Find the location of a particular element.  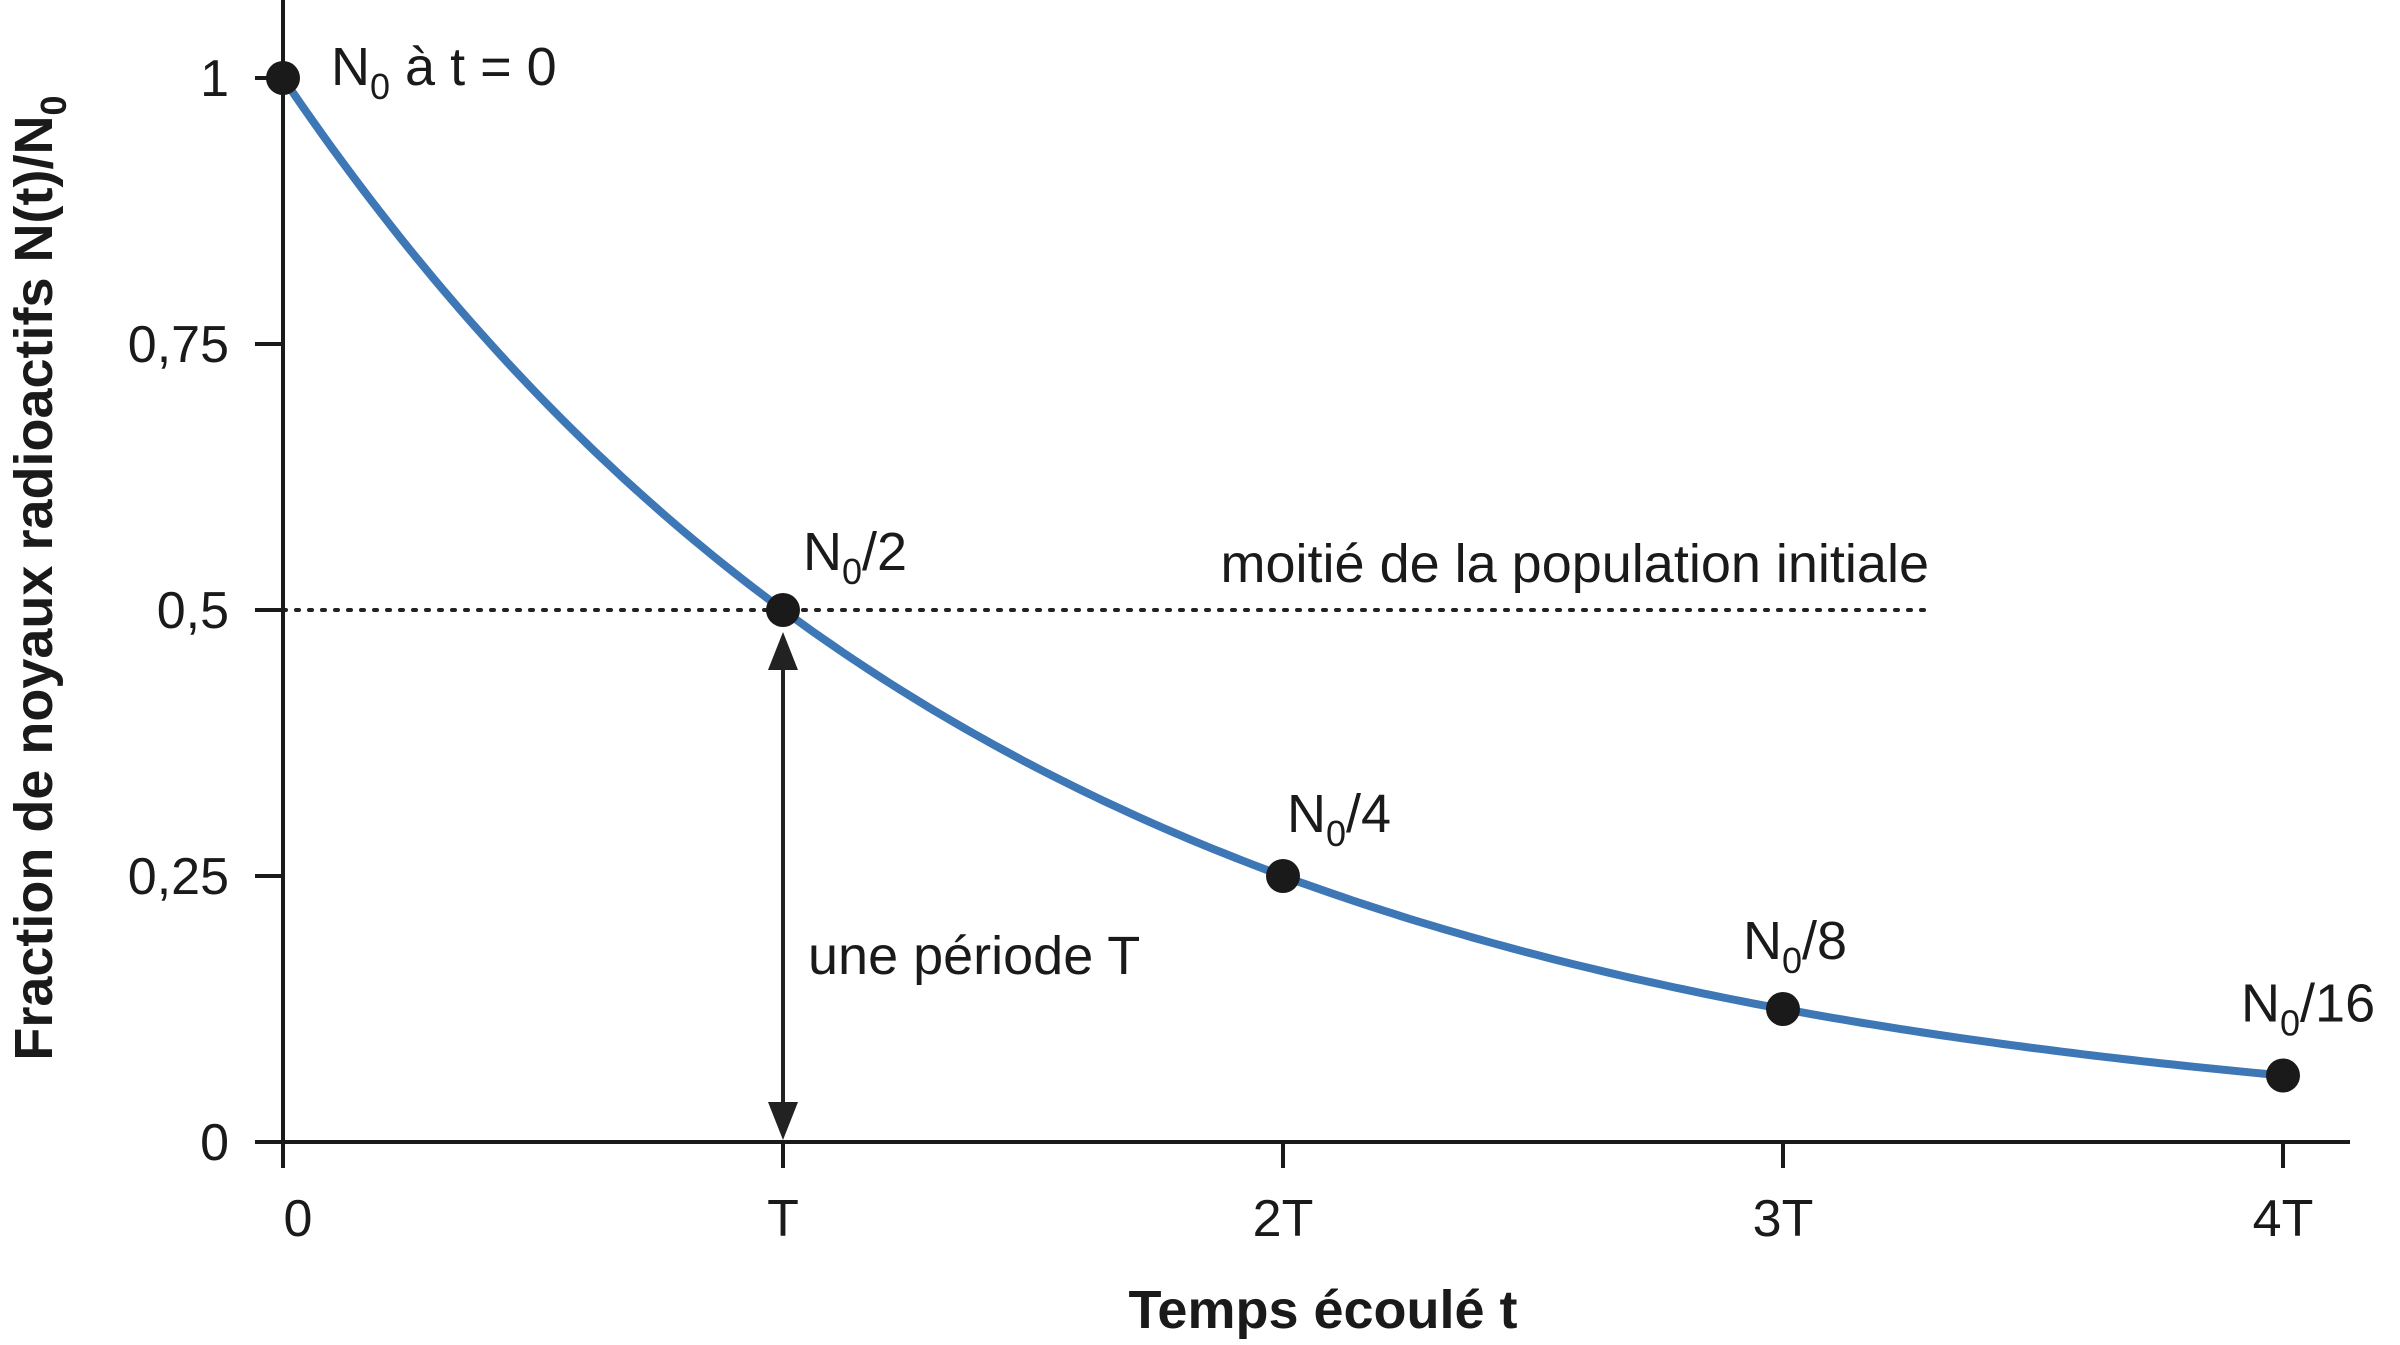

x-tick-label: T is located at coordinates (783, 1219).